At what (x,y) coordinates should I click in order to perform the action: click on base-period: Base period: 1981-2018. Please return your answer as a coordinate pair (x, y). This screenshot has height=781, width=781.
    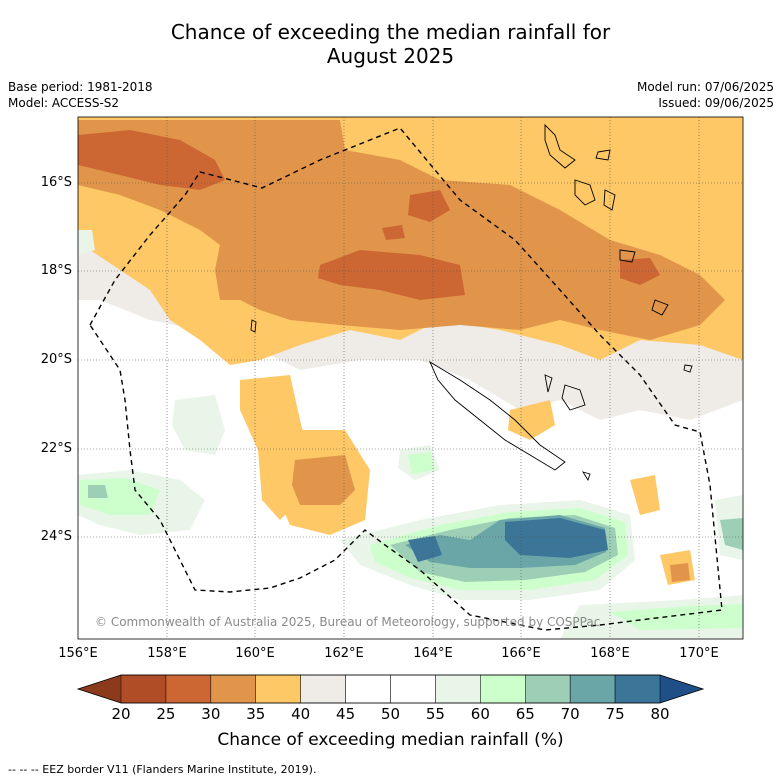
    Looking at the image, I should click on (80, 87).